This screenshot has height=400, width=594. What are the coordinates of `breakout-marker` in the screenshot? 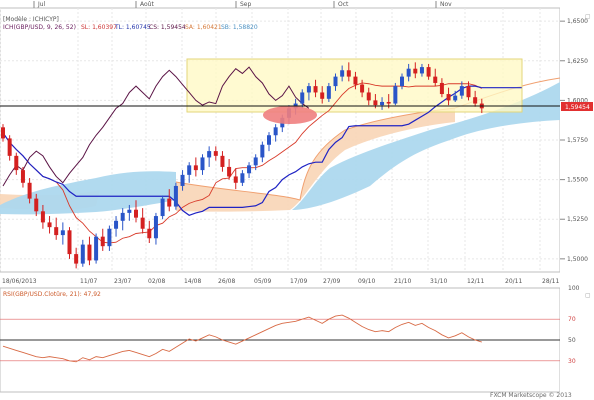 It's located at (290, 115).